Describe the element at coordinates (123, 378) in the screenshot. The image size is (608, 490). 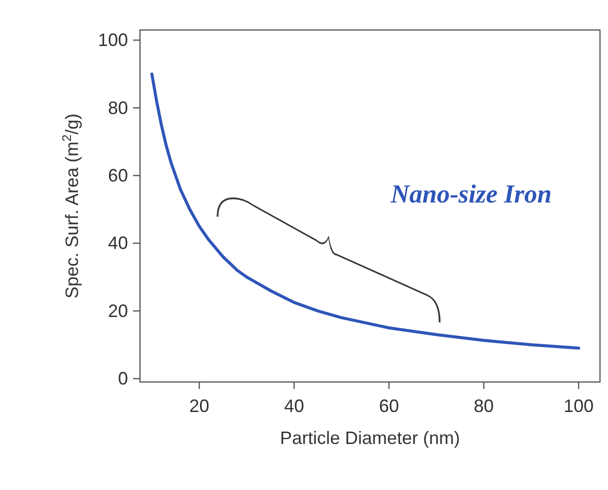
I see `y-tick-label: 0` at that location.